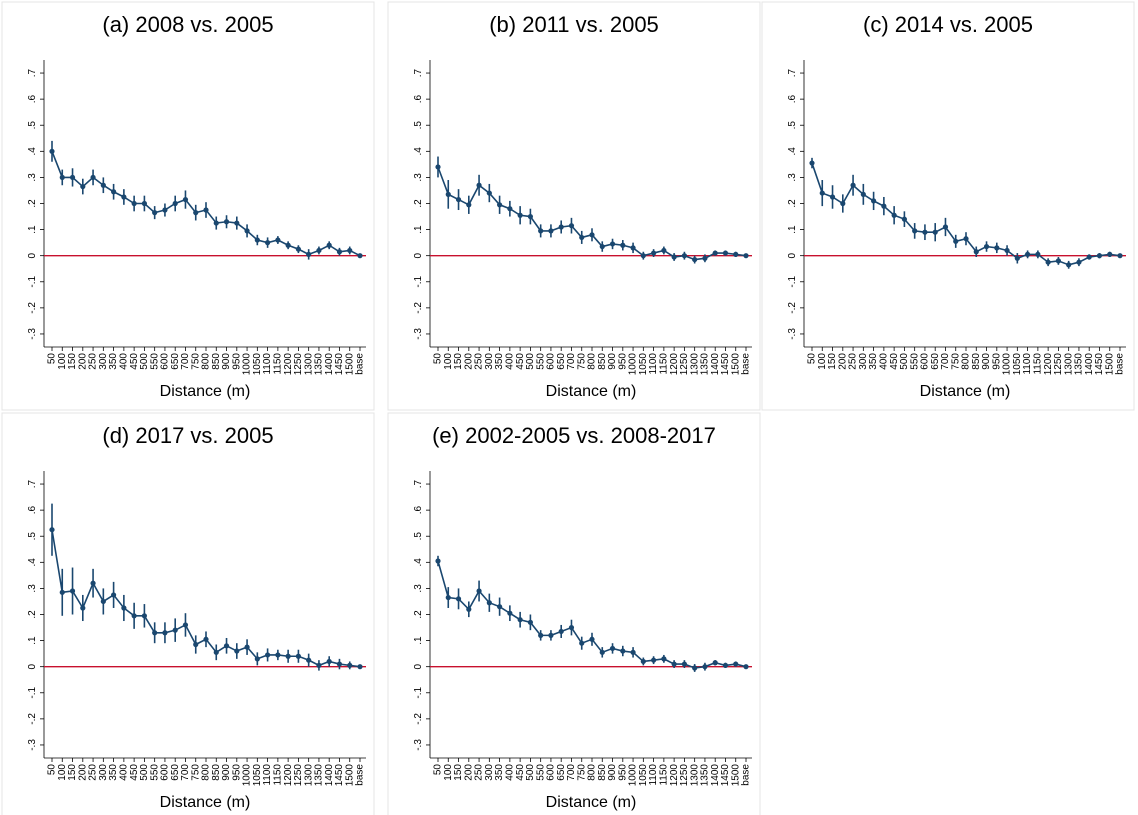 The height and width of the screenshot is (815, 1138). I want to click on chart-title: (c) 2014 vs. 2005, so click(948, 24).